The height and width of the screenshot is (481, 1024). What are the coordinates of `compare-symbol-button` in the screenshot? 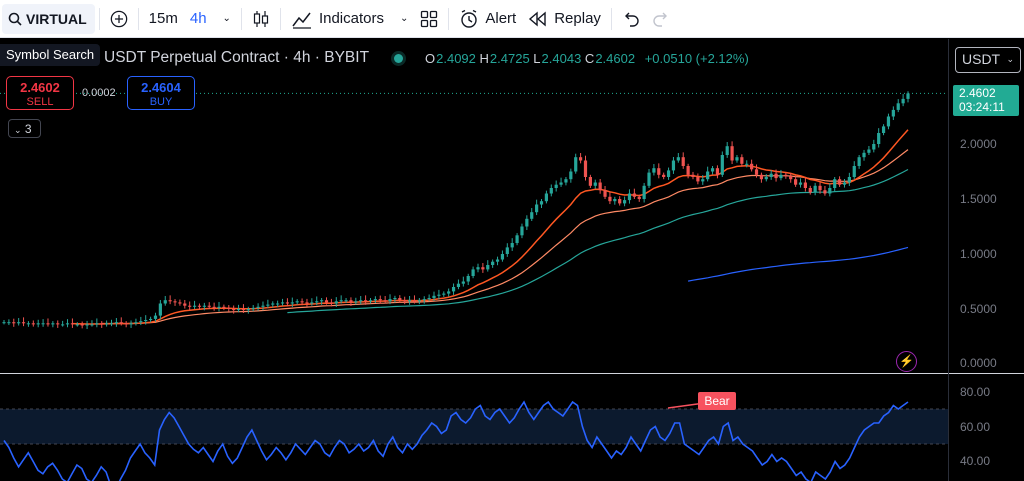 It's located at (119, 19).